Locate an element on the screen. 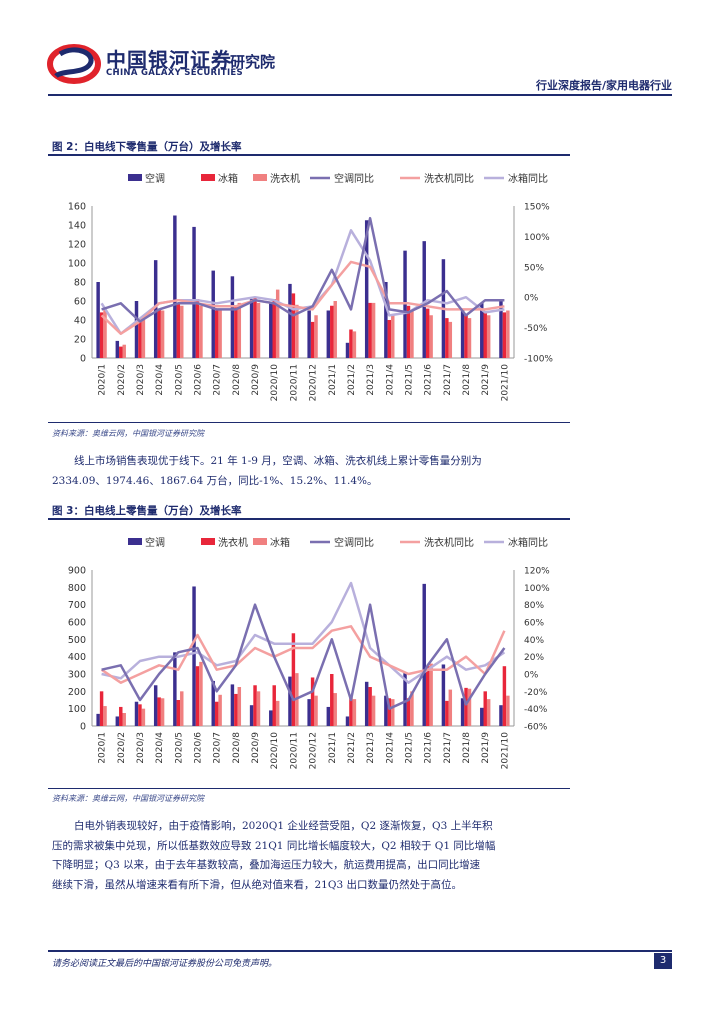 This screenshot has height=1024, width=724. x-tick-label: 2020/4 is located at coordinates (160, 380).